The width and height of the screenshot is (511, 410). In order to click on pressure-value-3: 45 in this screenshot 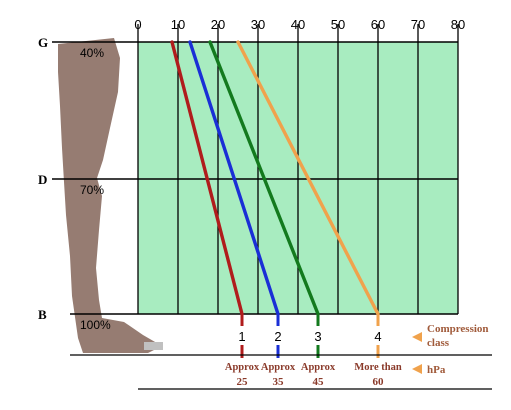, I will do `click(319, 382)`.